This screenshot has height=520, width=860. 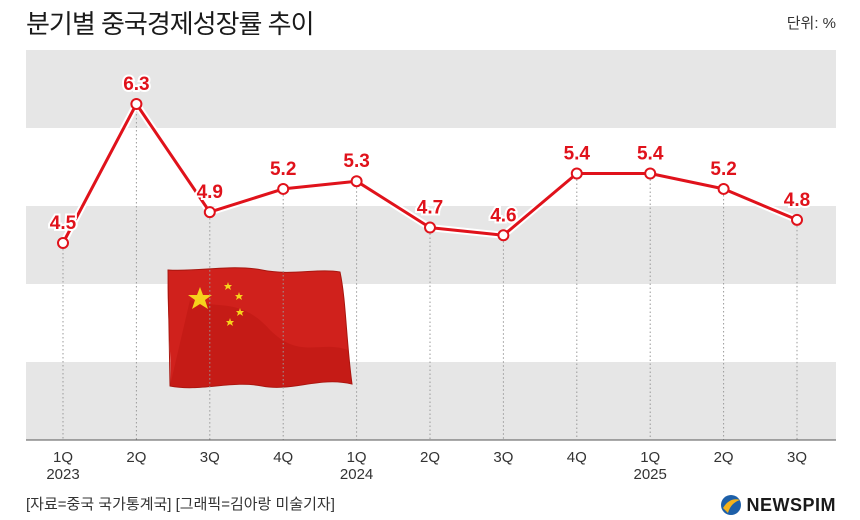 What do you see at coordinates (430, 208) in the screenshot?
I see `value-label: 4.7` at bounding box center [430, 208].